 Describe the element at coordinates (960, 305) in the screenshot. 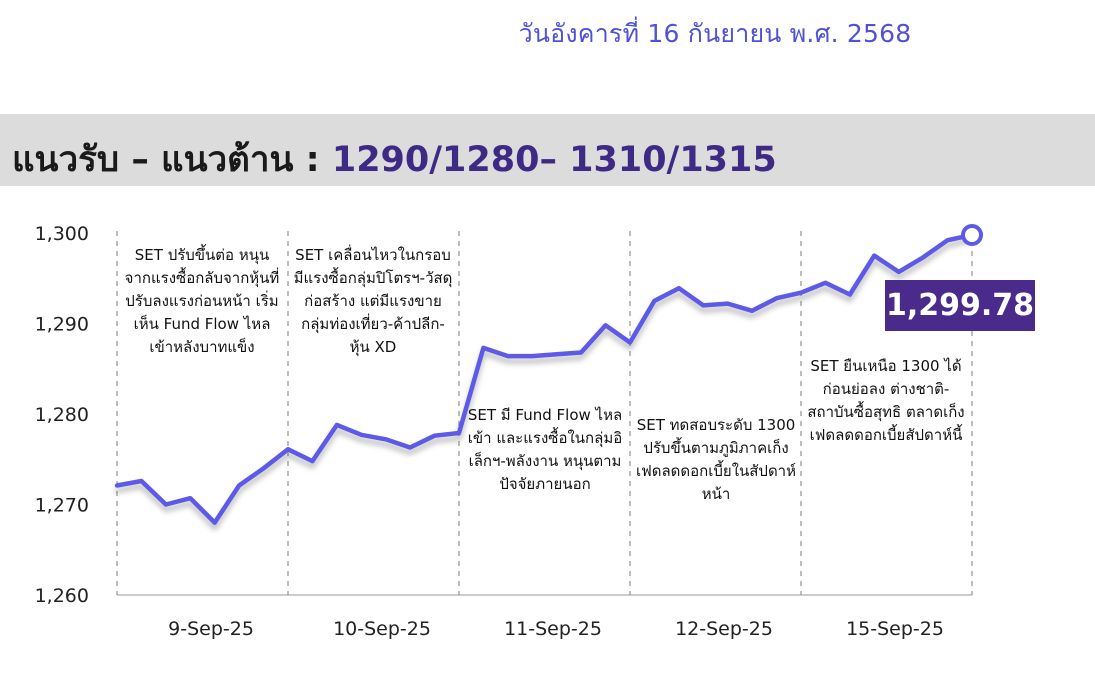

I see `last-value-badge: 1,299.78` at that location.